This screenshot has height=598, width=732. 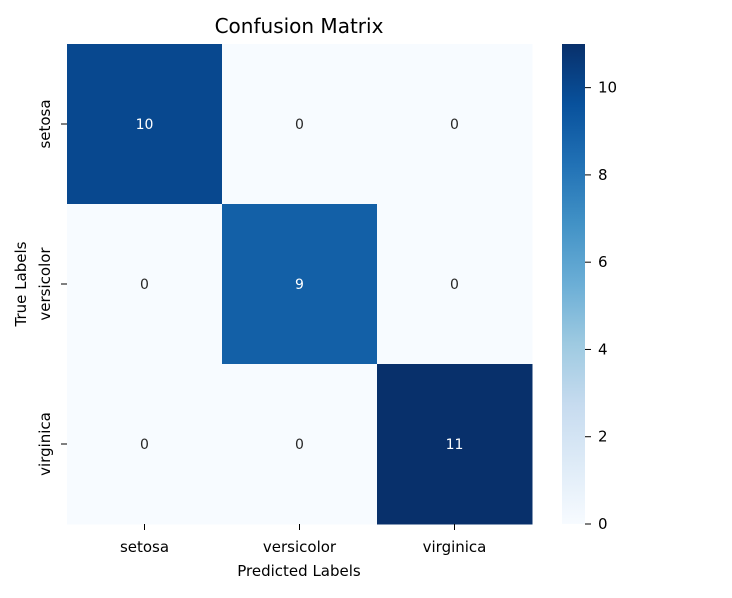 What do you see at coordinates (603, 524) in the screenshot?
I see `colorbar-tick-label: 0` at bounding box center [603, 524].